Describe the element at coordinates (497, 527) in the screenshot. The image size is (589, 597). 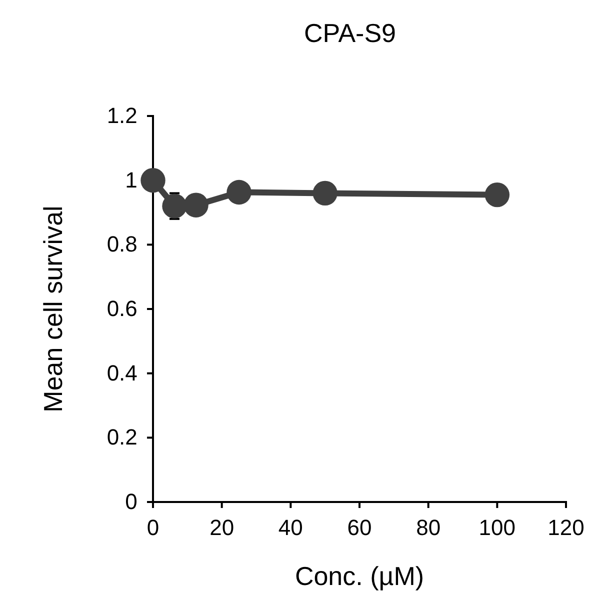
I see `x-tick-label: 100` at that location.